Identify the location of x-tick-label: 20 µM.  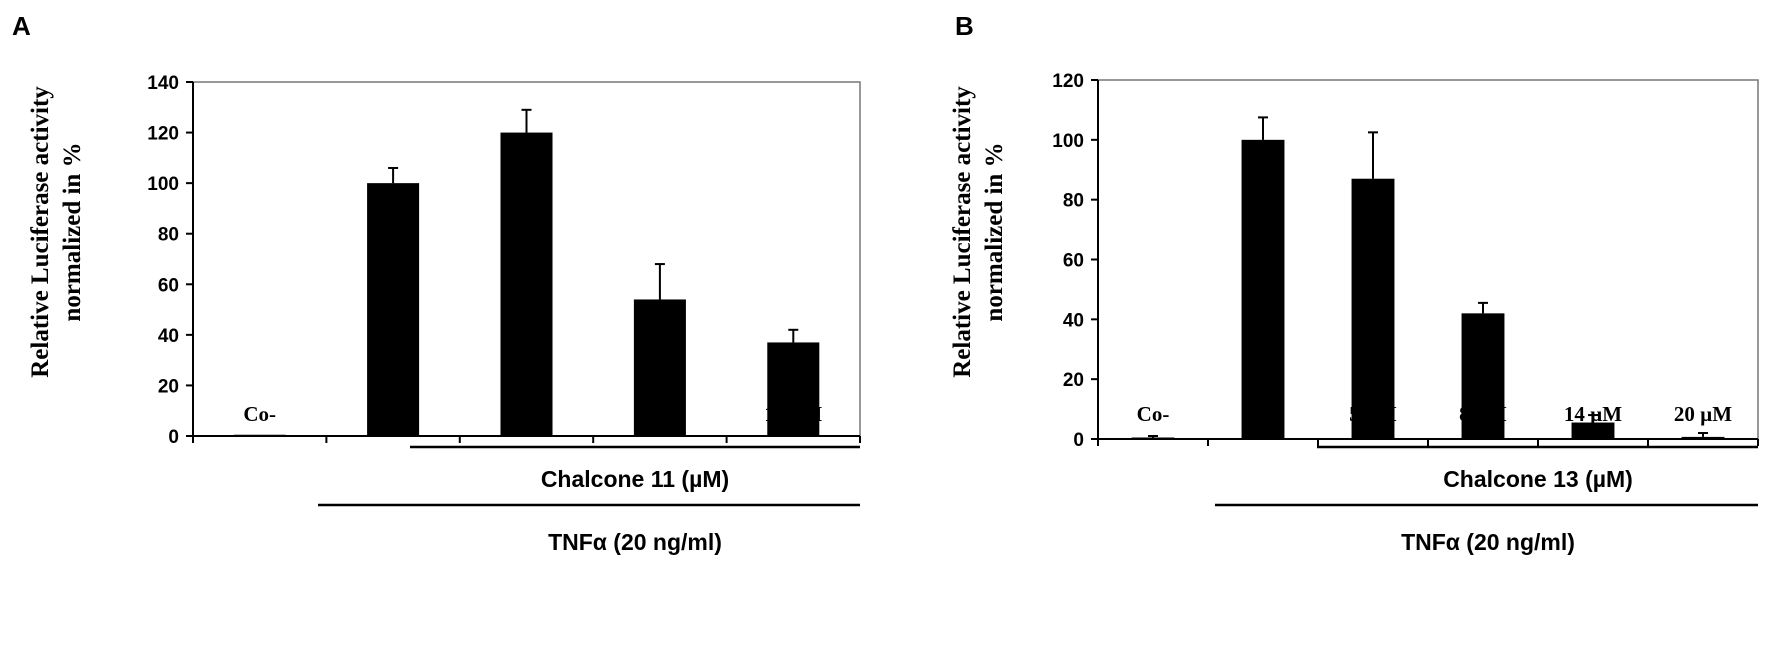
(1703, 414).